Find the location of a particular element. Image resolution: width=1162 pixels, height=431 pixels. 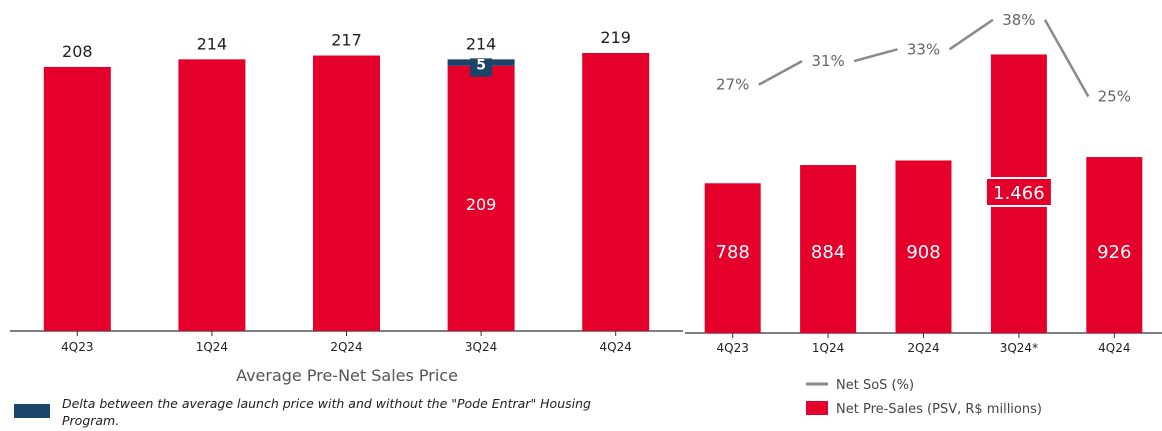

left-x-tick-label: 4Q23 is located at coordinates (77, 347).